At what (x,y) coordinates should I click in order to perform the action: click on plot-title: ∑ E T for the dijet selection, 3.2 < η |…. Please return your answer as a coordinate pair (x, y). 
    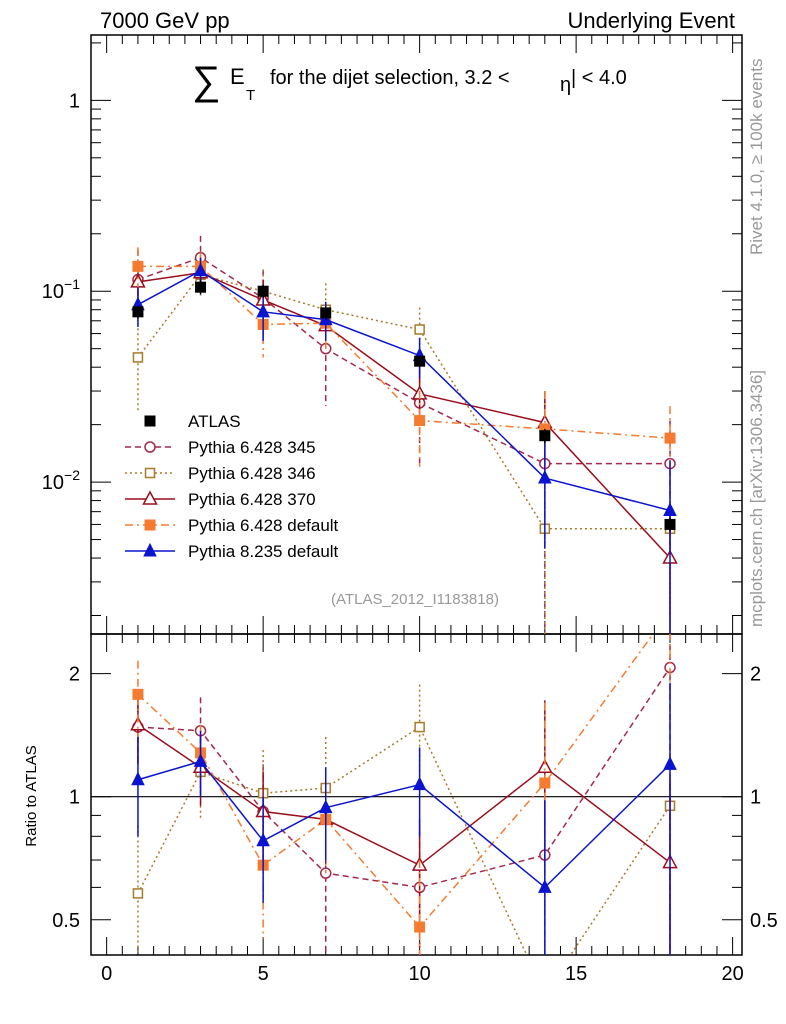
    Looking at the image, I should click on (409, 81).